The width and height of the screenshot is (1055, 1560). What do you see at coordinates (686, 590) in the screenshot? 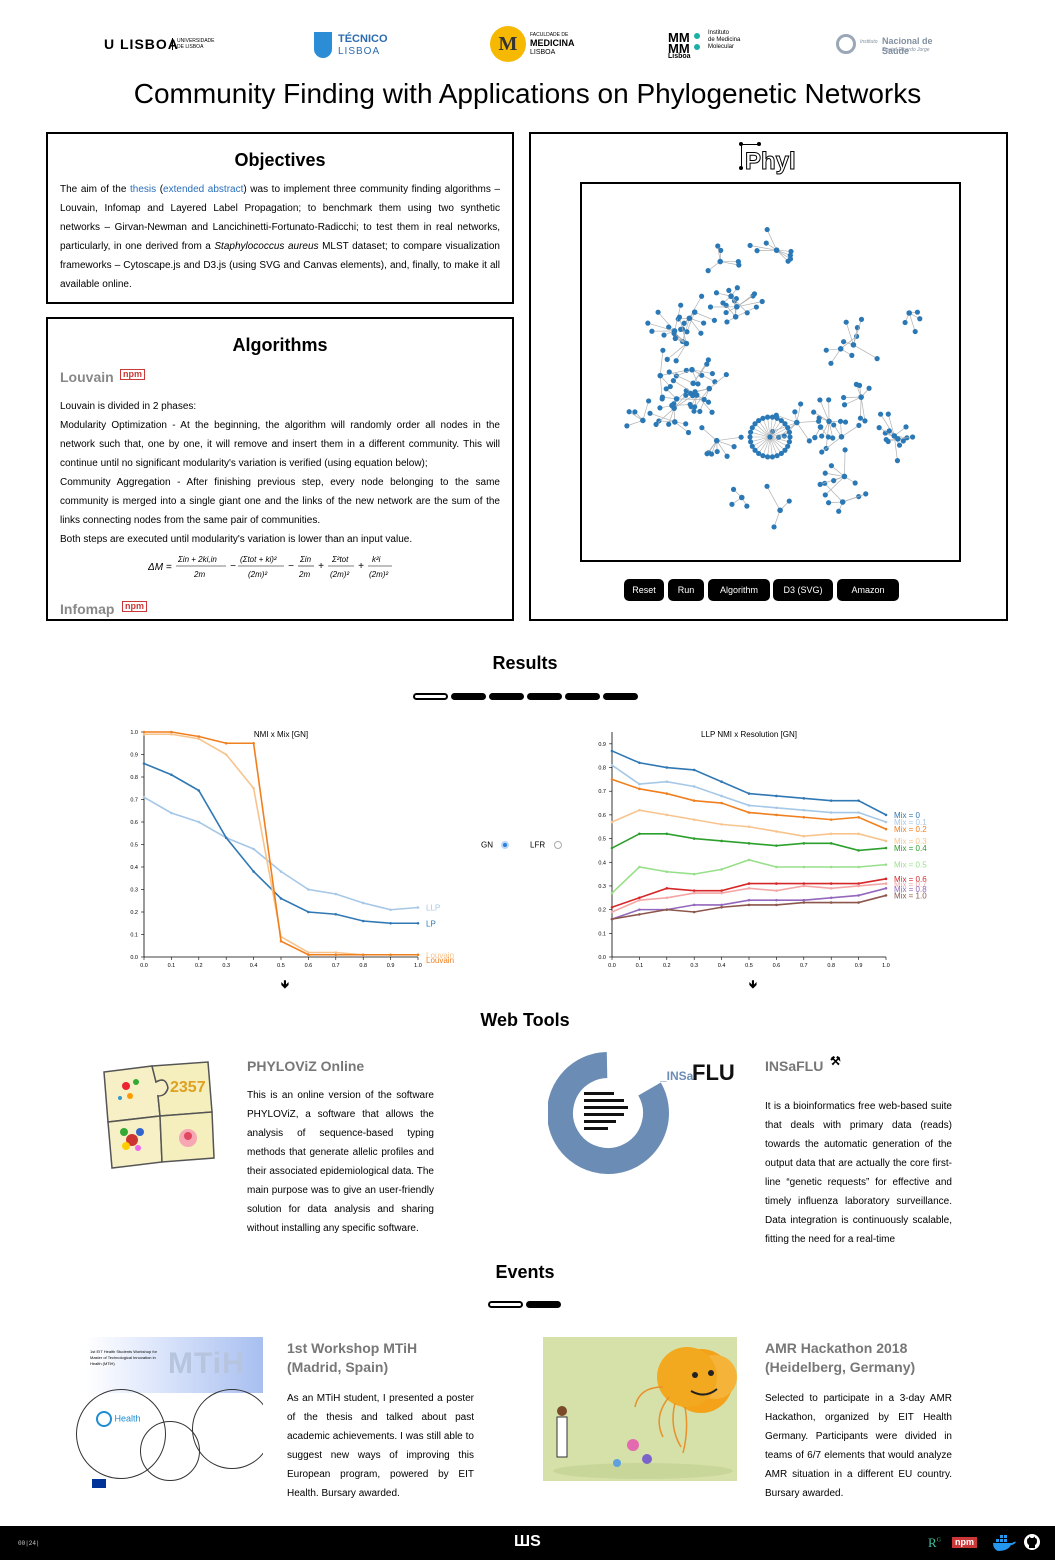
I see `run-button: Run` at bounding box center [686, 590].